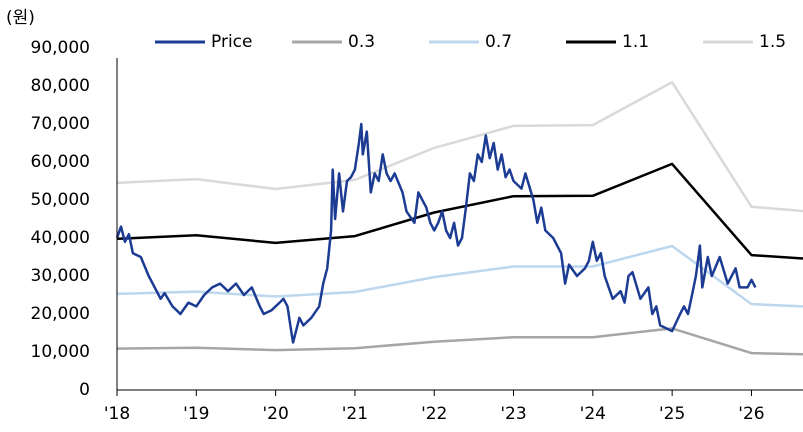 The width and height of the screenshot is (803, 432). I want to click on x-tick-label: '24, so click(593, 414).